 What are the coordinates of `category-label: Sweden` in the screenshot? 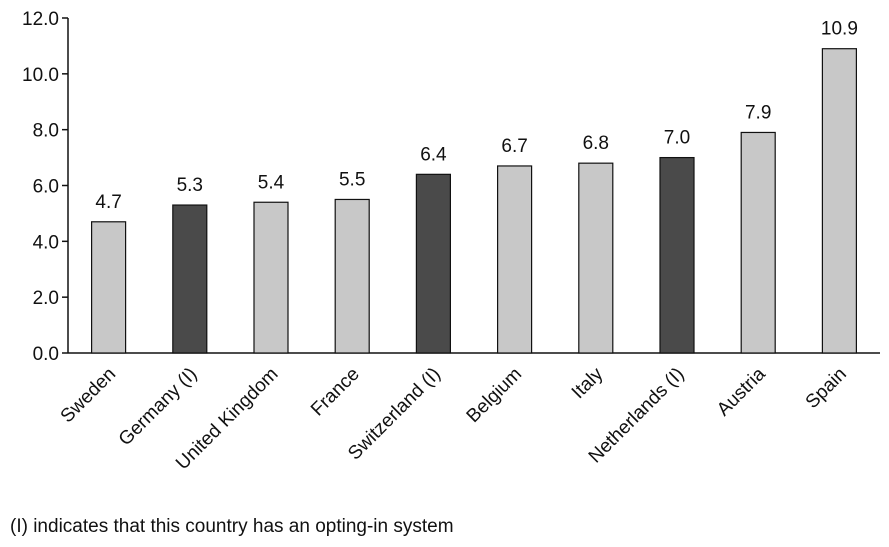 It's located at (88, 395).